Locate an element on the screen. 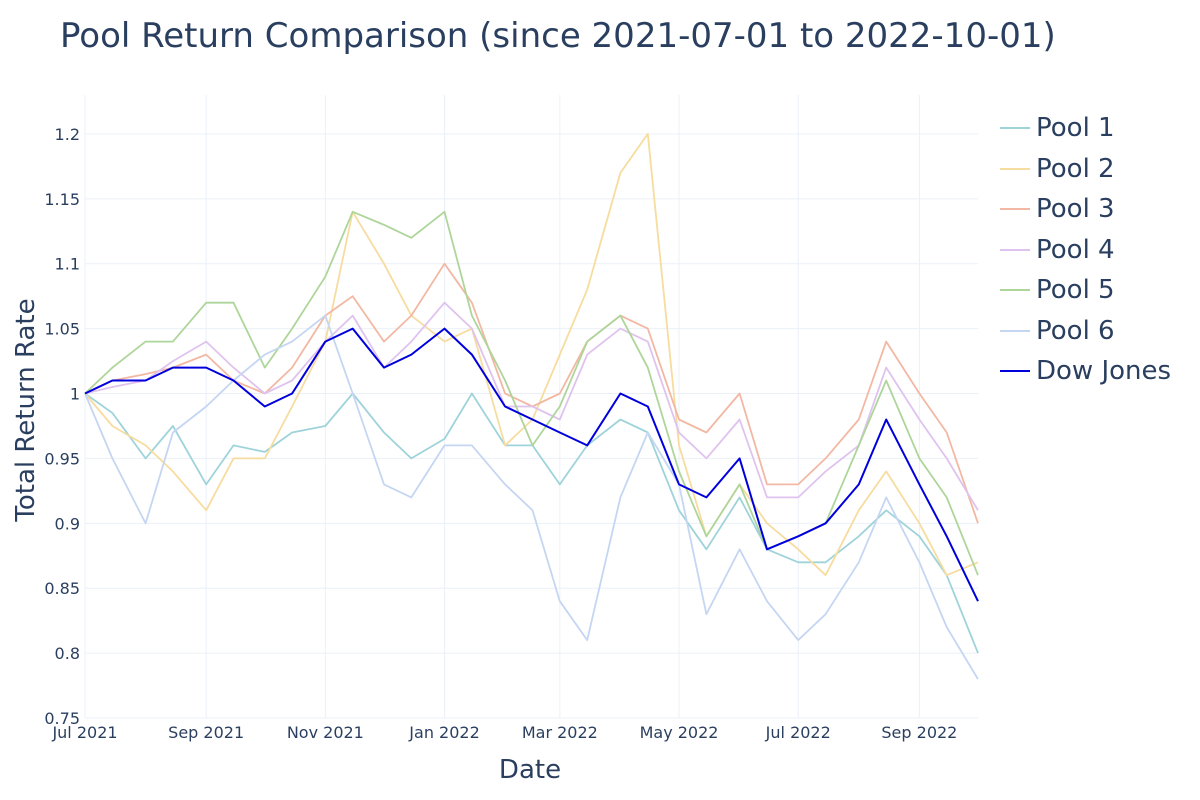 This screenshot has height=800, width=1200. y-tick-label: 1.05 is located at coordinates (62, 329).